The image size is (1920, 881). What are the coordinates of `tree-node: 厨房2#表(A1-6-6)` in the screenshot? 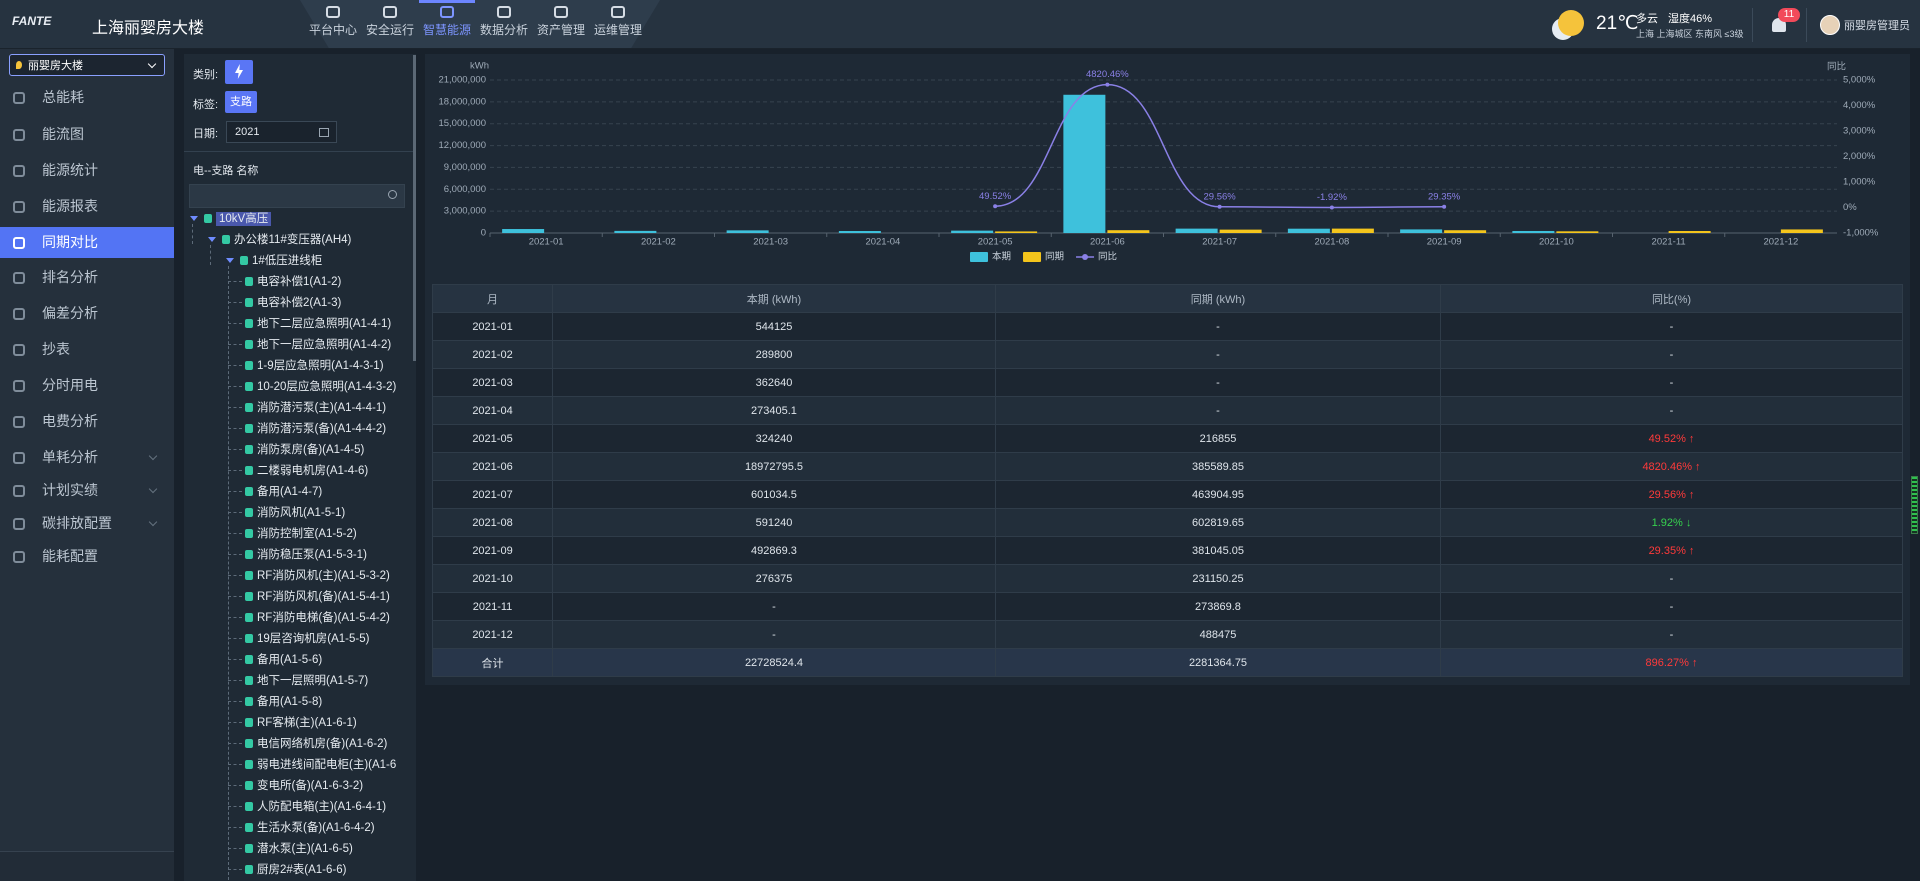 It's located at (287, 870).